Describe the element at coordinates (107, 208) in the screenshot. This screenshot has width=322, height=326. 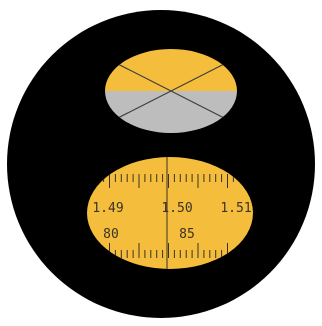
I see `scale-label-1-49: 1.49` at that location.